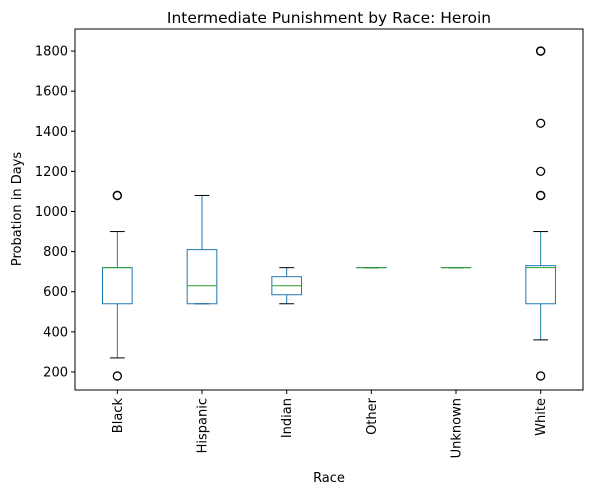 The height and width of the screenshot is (495, 596). Describe the element at coordinates (55, 292) in the screenshot. I see `y-tick-label: 600` at that location.